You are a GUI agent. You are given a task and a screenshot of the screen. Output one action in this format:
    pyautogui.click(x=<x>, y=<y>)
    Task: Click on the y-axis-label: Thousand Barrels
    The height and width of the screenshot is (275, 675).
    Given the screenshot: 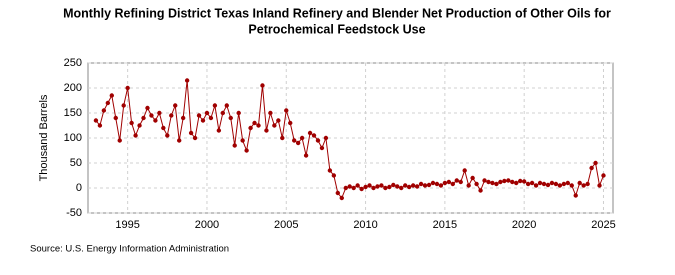 What is the action you would take?
    pyautogui.click(x=44, y=137)
    